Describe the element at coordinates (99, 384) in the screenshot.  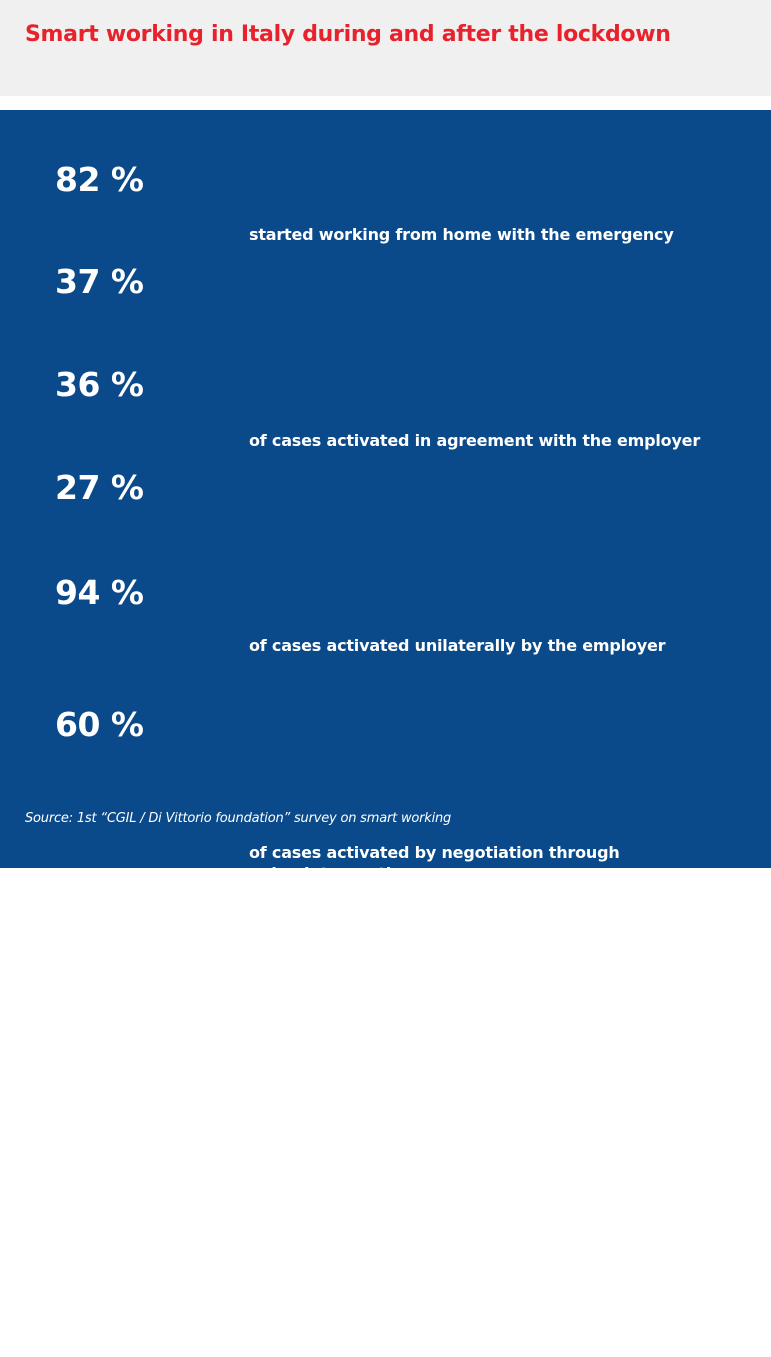
I see `stat-percentage: 36 %` at that location.